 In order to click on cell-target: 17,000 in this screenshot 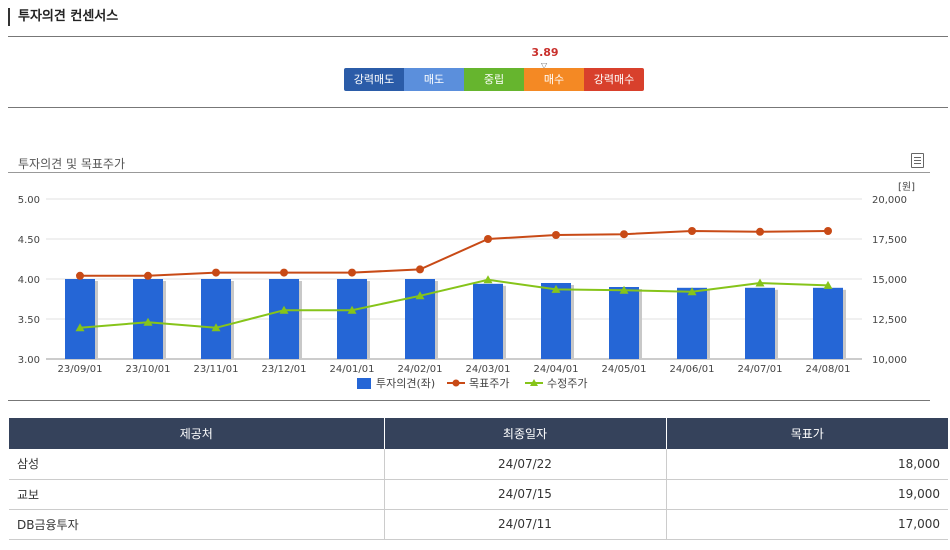, I will do `click(807, 524)`.